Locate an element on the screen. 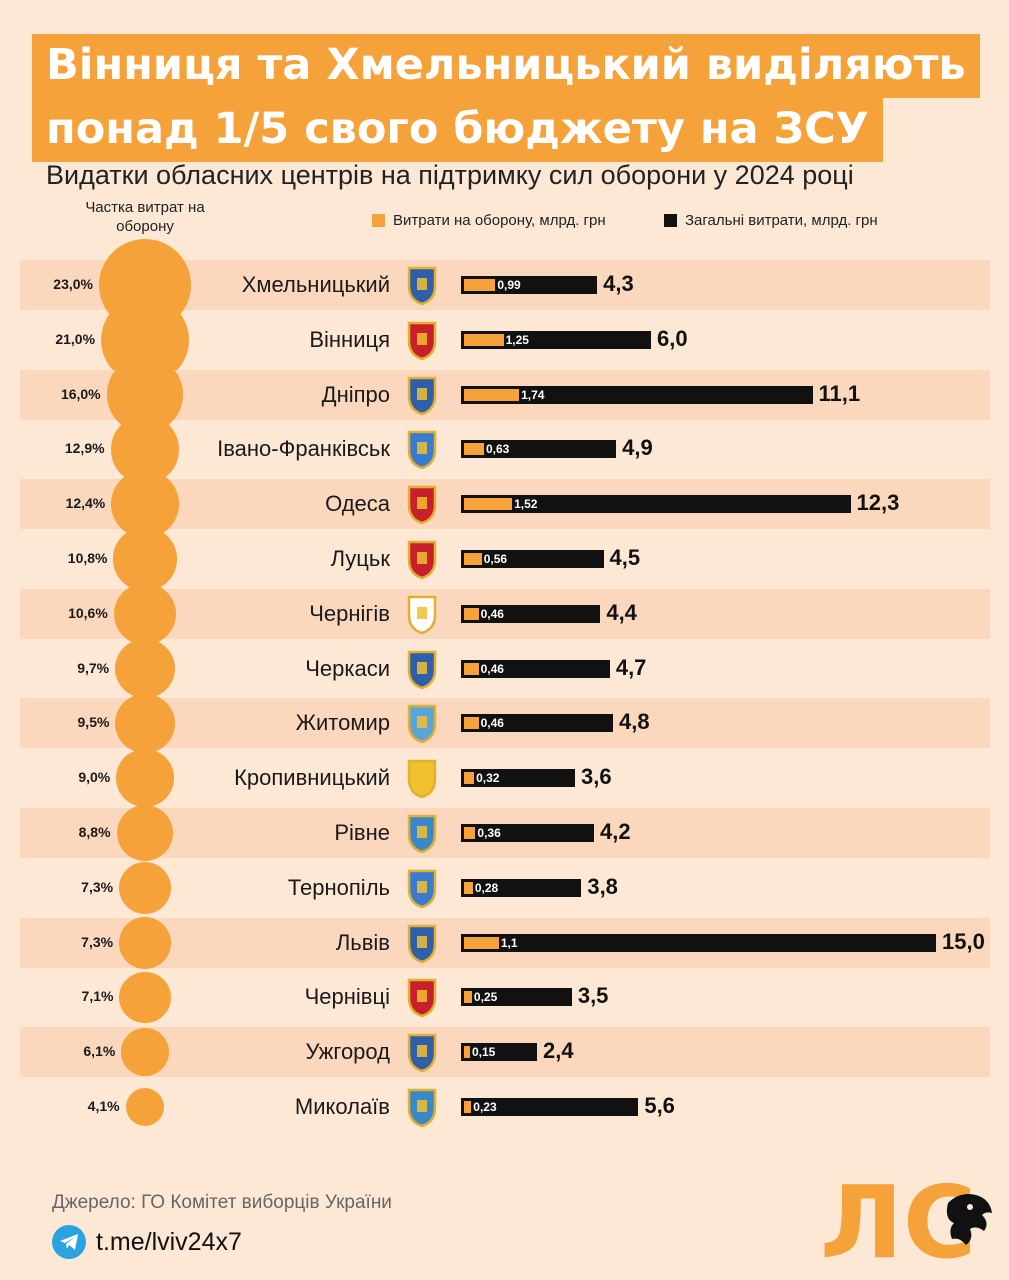 This screenshot has width=1009, height=1280. defense-value-label: 1,74 is located at coordinates (533, 394).